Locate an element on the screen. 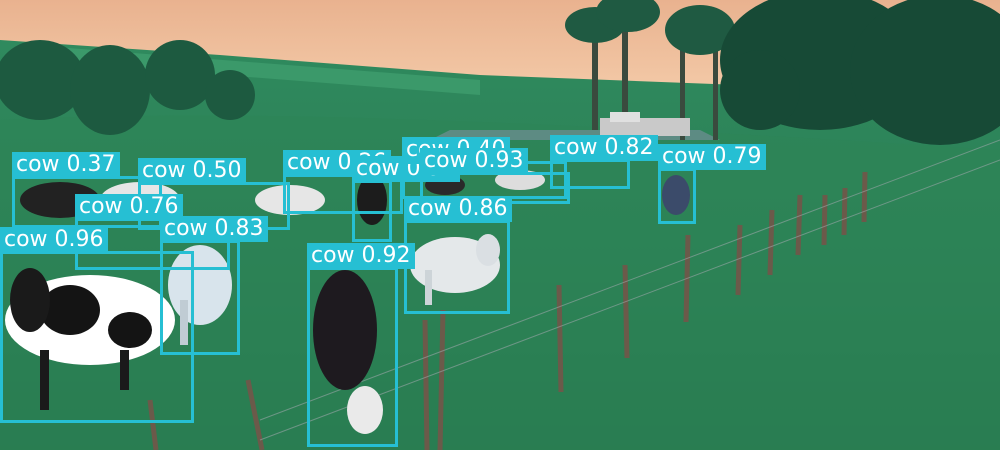  detection-label: cow 0.76 is located at coordinates (129, 207).